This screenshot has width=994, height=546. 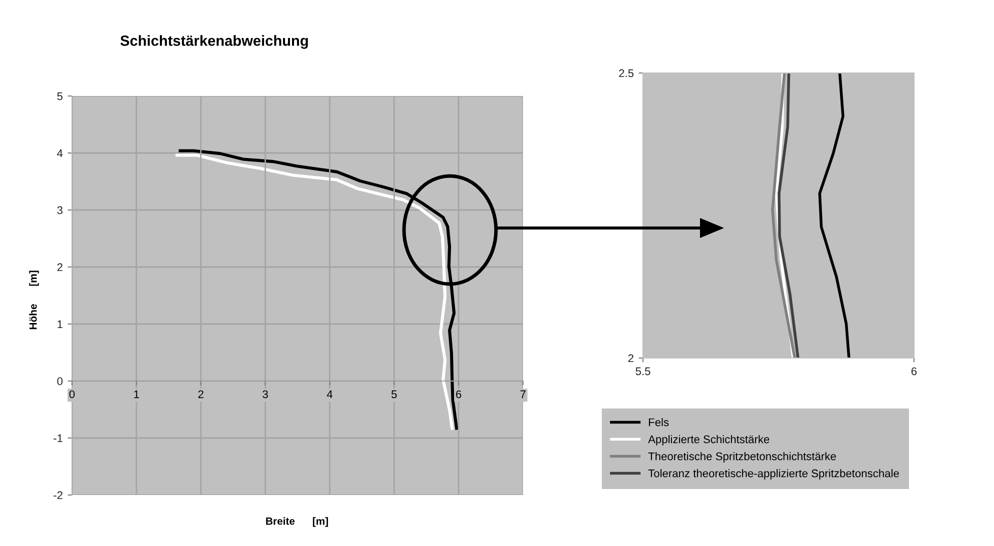 I want to click on x-tick-label: 0, so click(x=72, y=394).